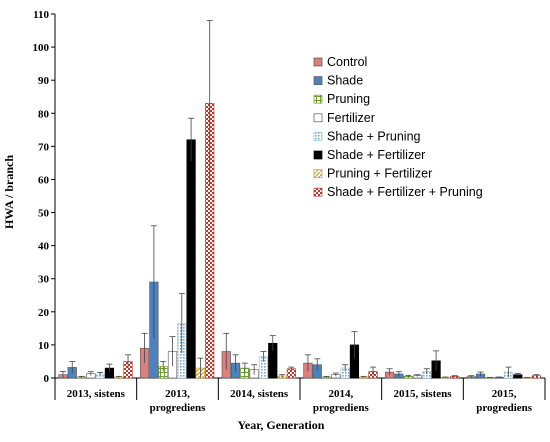 This screenshot has height=442, width=550. Describe the element at coordinates (41, 48) in the screenshot. I see `y-tick-label: 100` at that location.